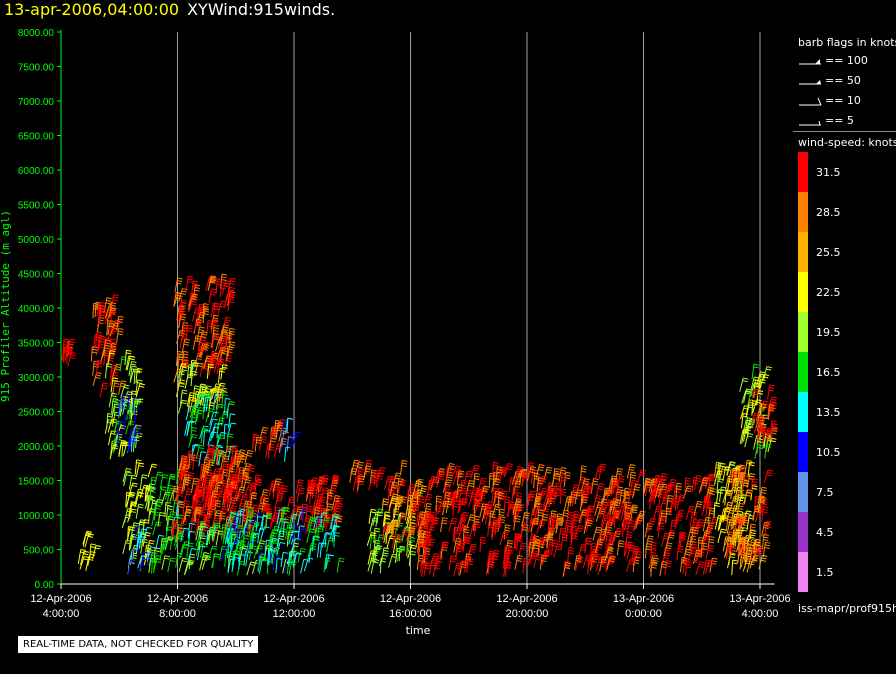  Describe the element at coordinates (810, 82) in the screenshot. I see `barb-50-icon` at that location.